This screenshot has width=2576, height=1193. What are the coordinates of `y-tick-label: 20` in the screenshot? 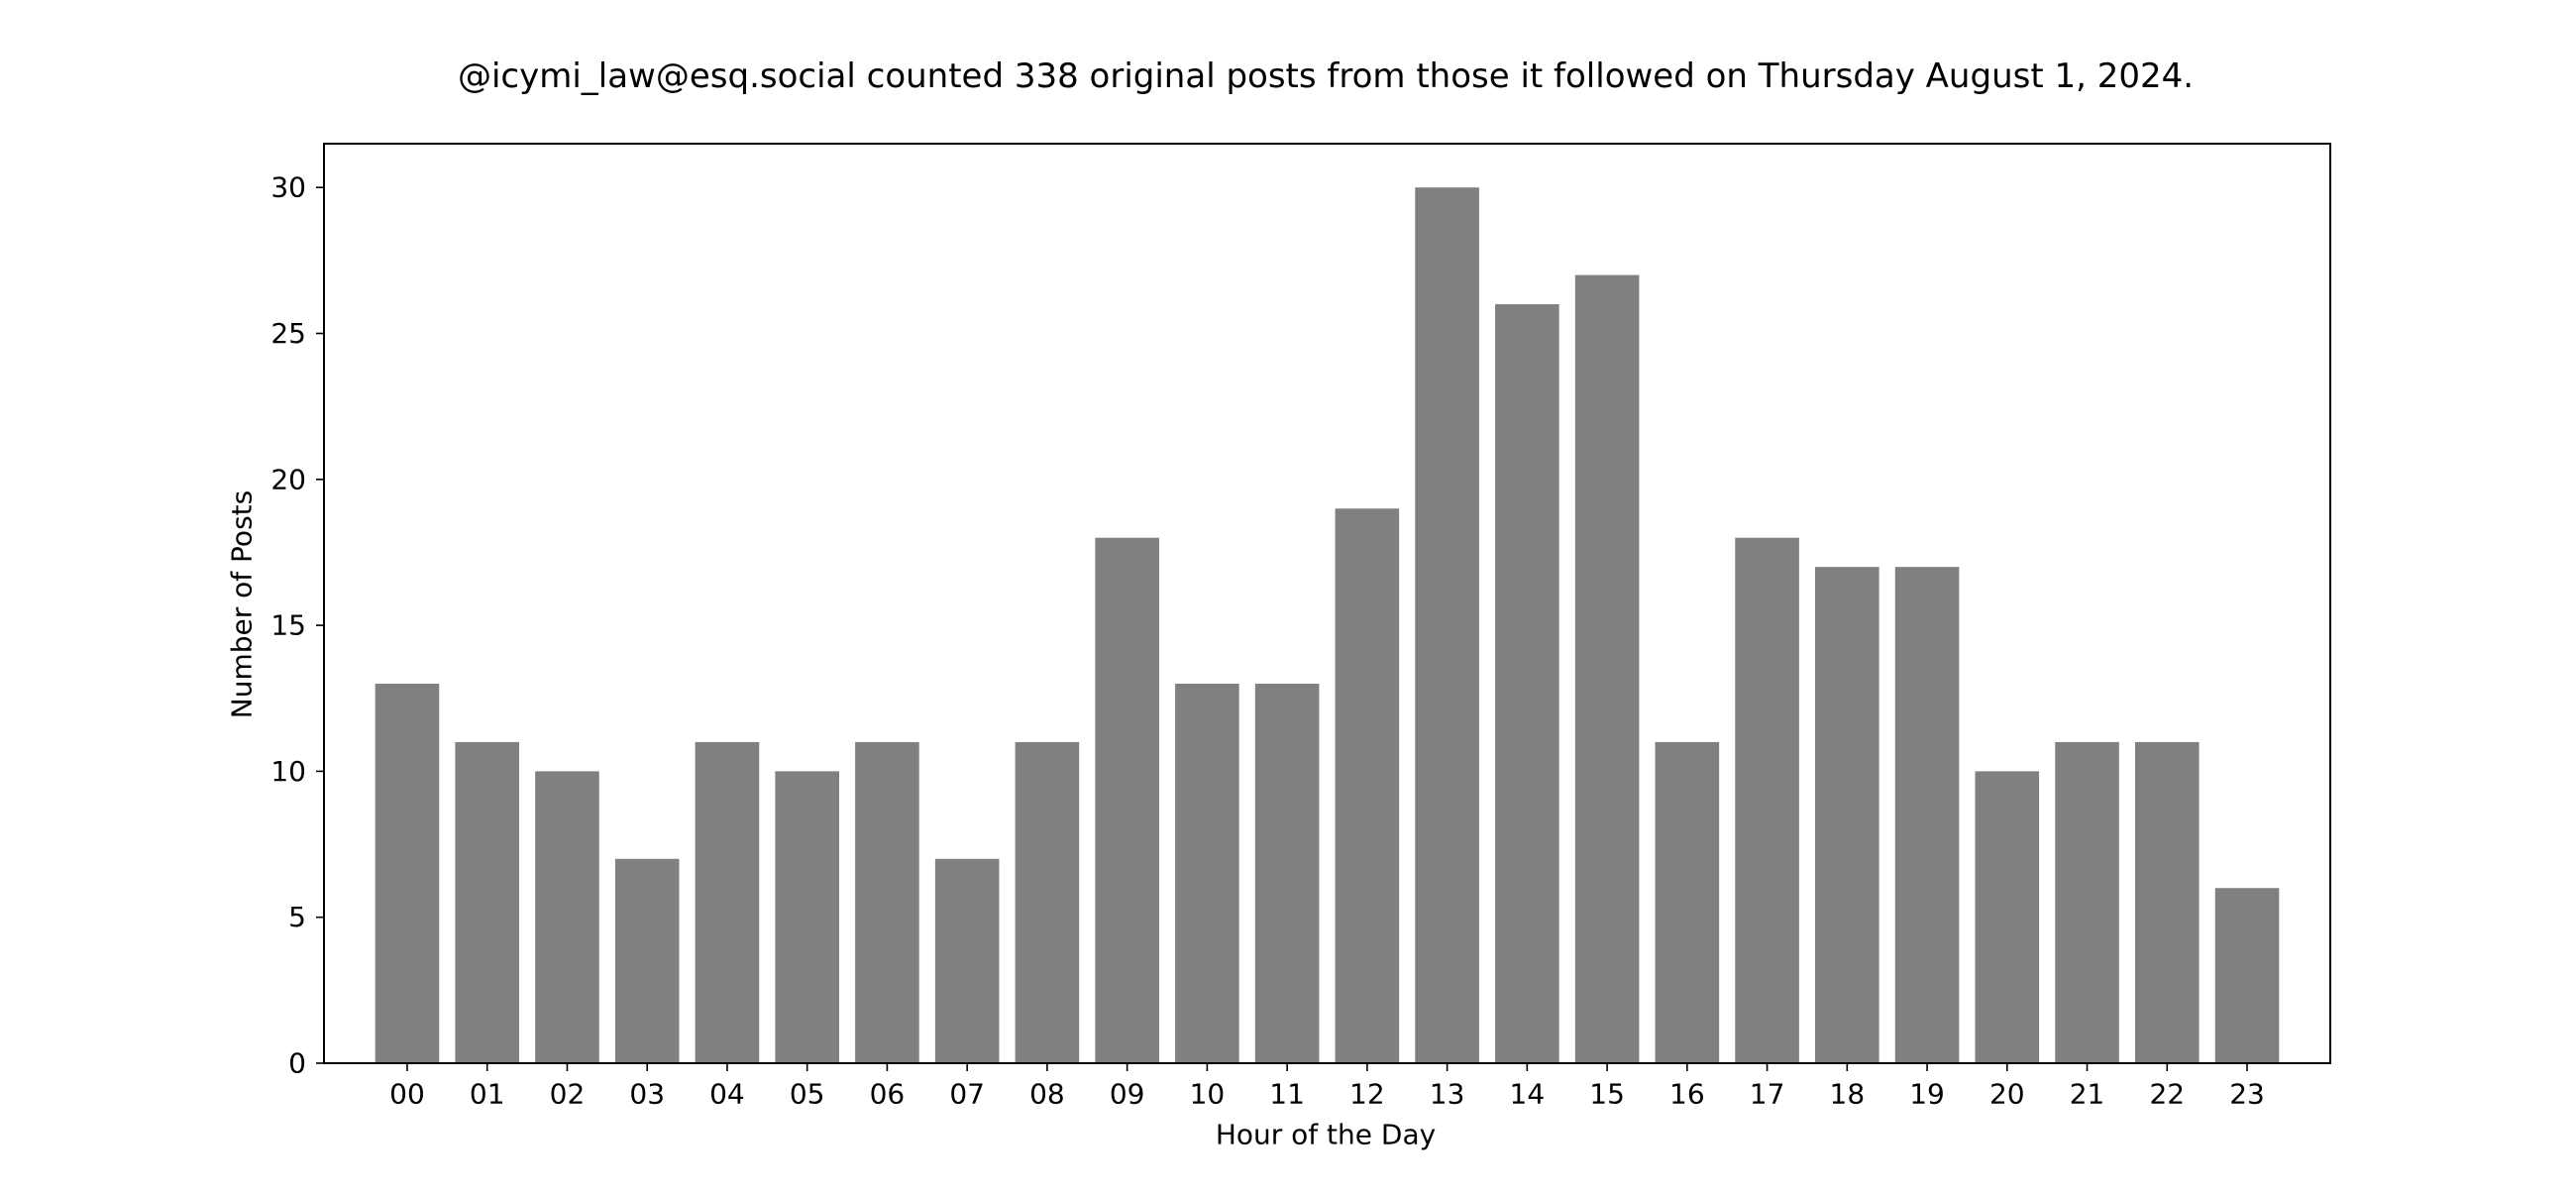 It's located at (288, 479).